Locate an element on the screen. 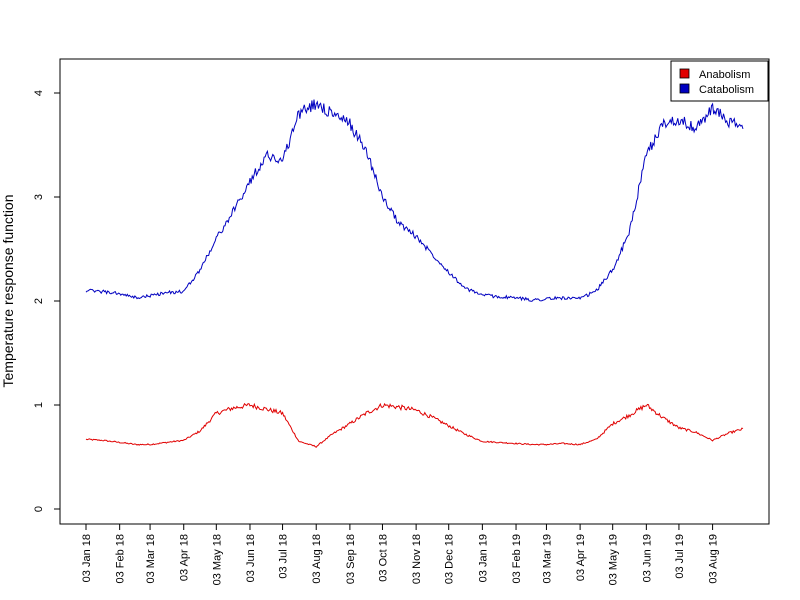 Image resolution: width=800 pixels, height=600 pixels. x-tick-label: 03 Dec 18 is located at coordinates (450, 559).